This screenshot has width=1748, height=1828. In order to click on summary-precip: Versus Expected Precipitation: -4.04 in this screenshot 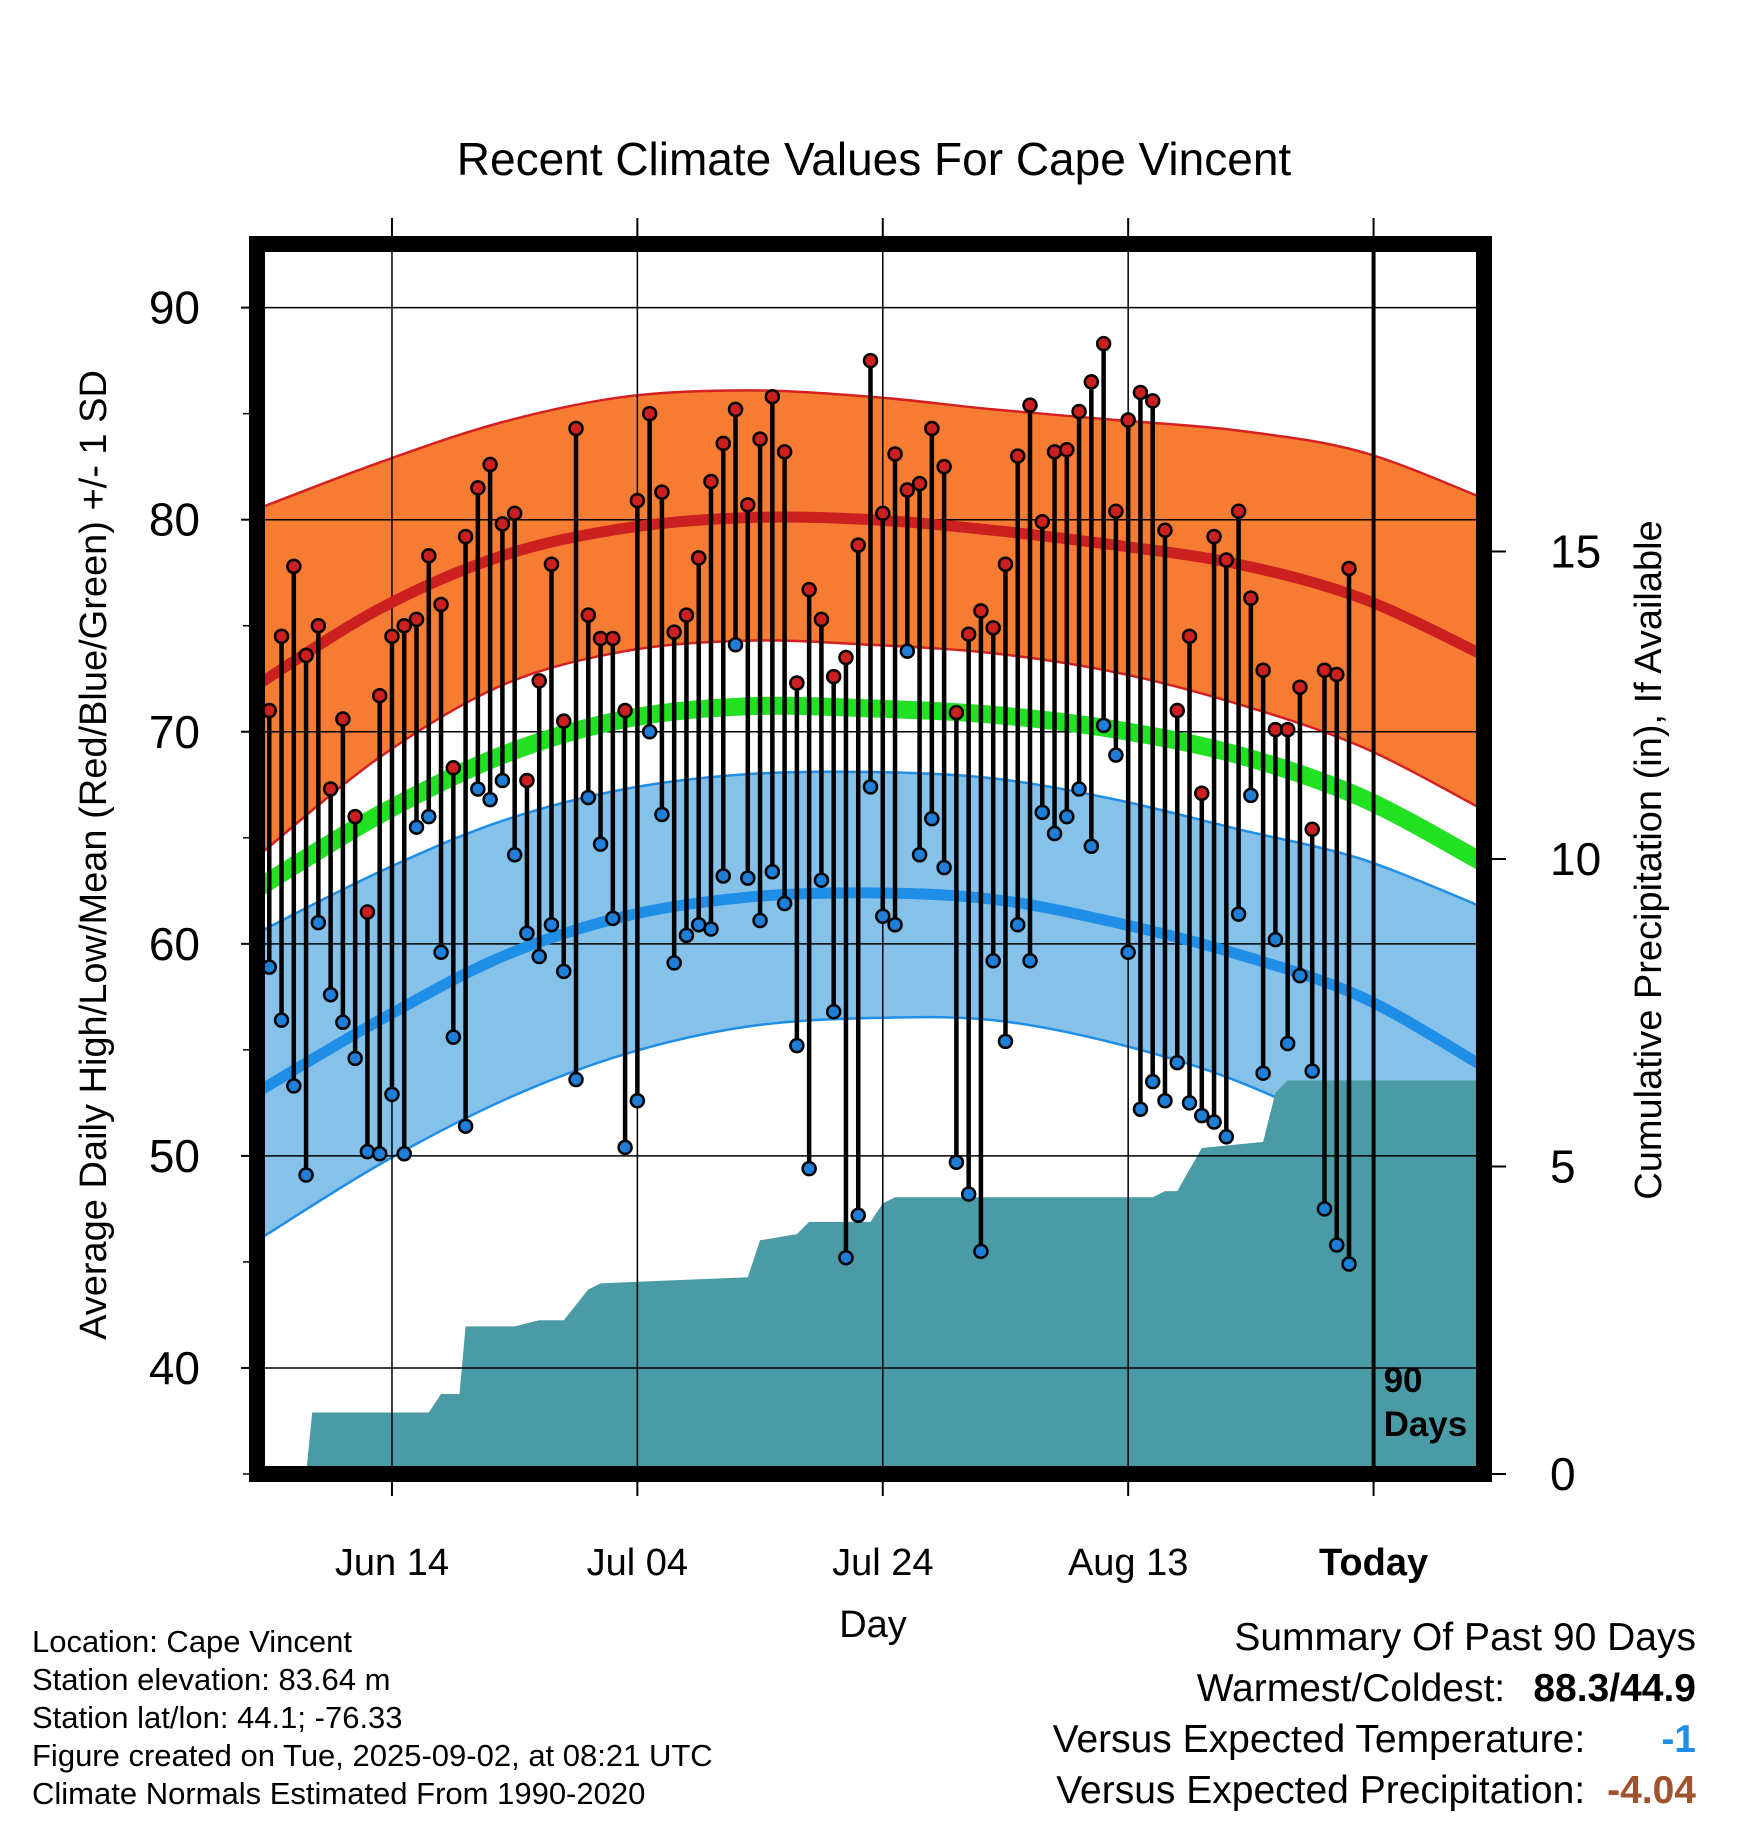, I will do `click(1374, 1790)`.